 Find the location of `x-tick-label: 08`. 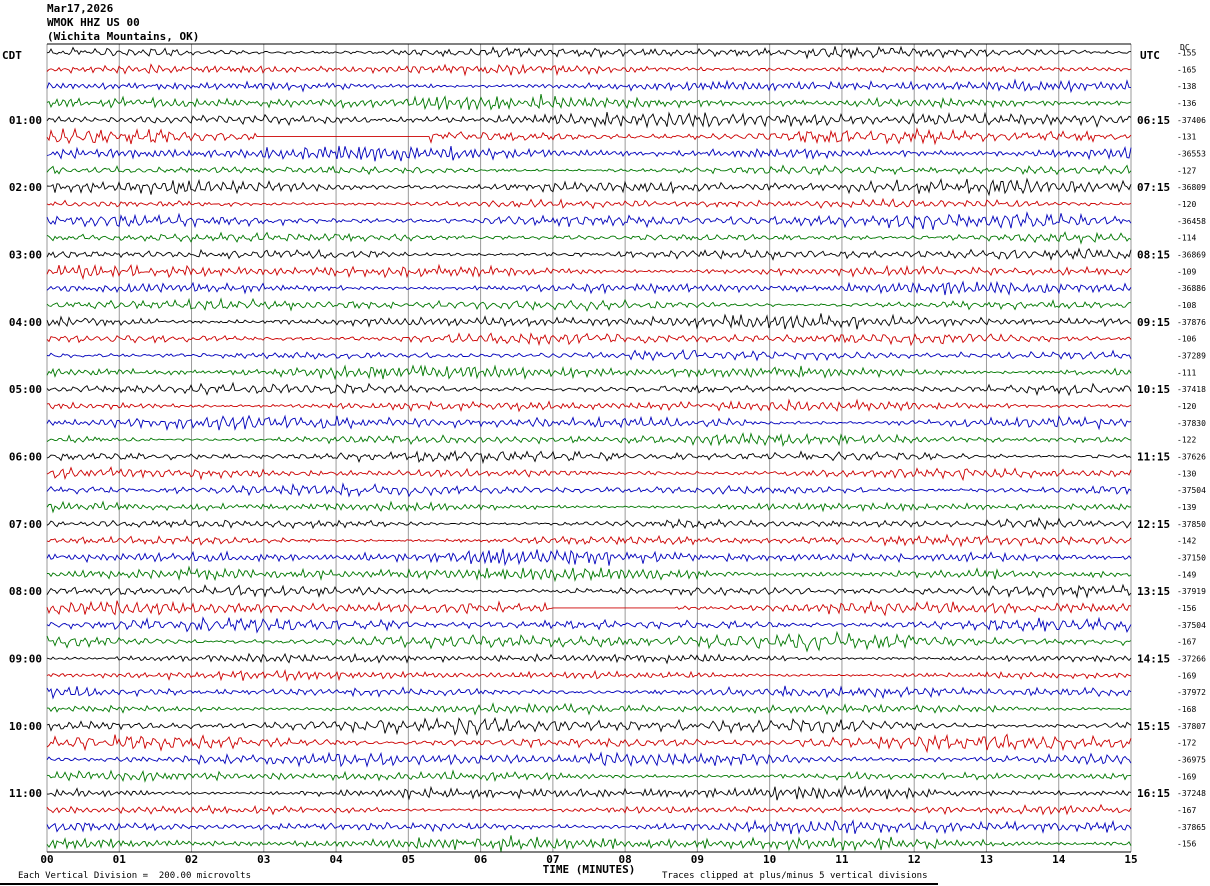

x-tick-label: 08 is located at coordinates (625, 859).